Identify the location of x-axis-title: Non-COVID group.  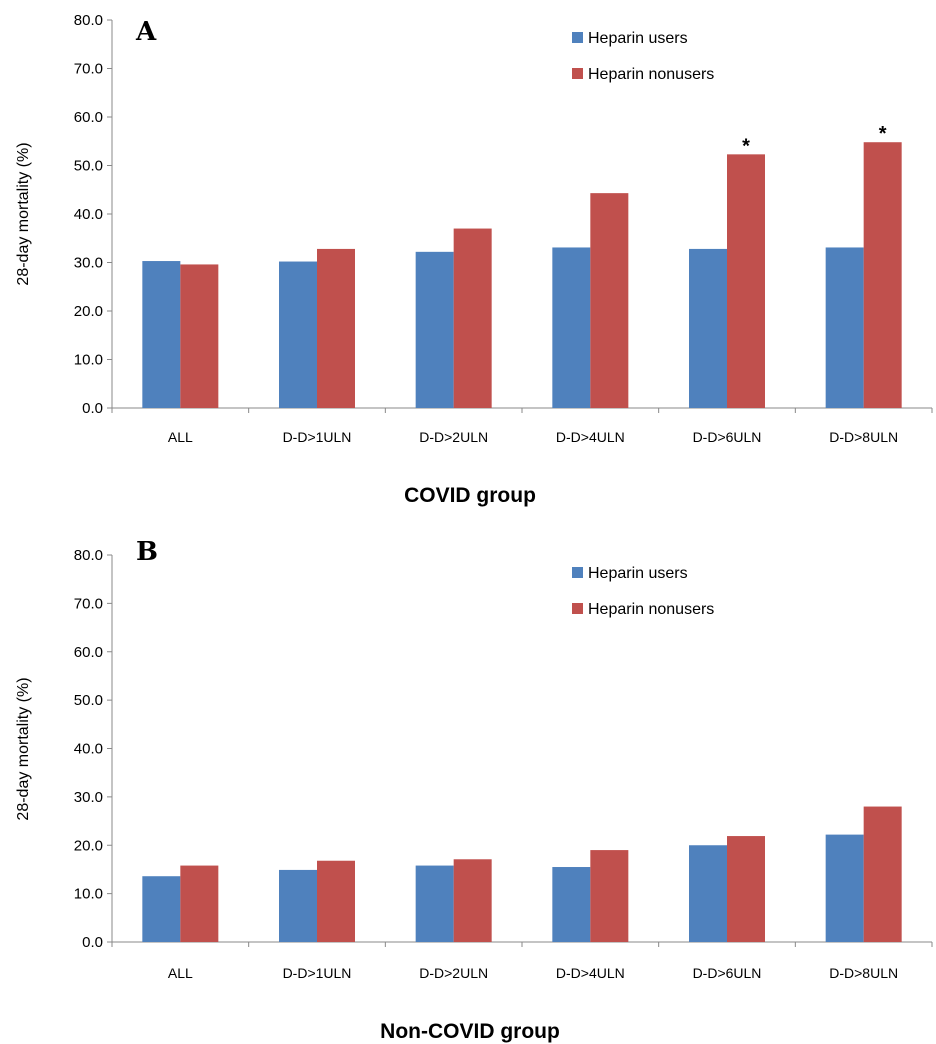
(470, 1031).